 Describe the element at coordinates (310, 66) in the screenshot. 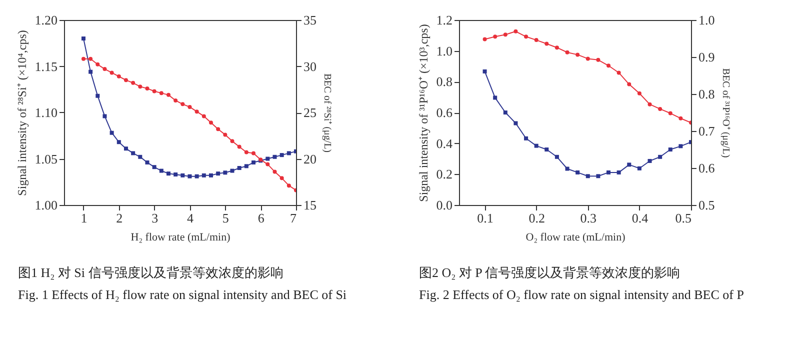

I see `y2-tick-label: 30` at that location.